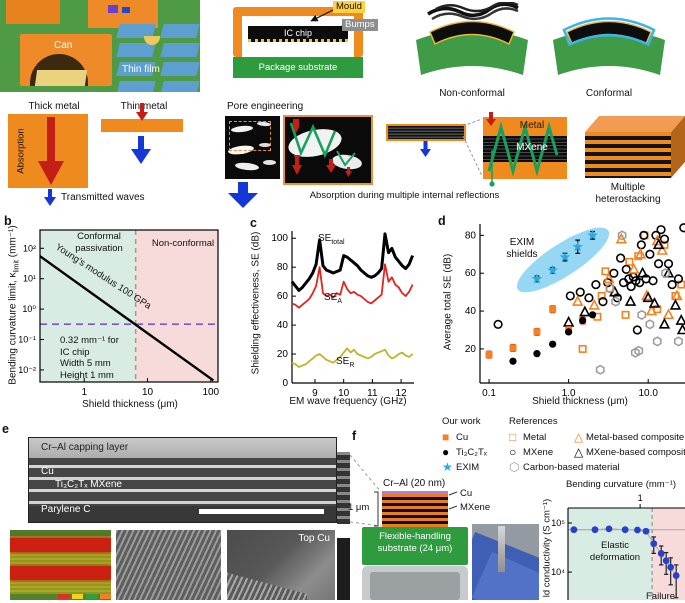  What do you see at coordinates (446, 452) in the screenshot?
I see `circle-filled-icon: ●` at bounding box center [446, 452].